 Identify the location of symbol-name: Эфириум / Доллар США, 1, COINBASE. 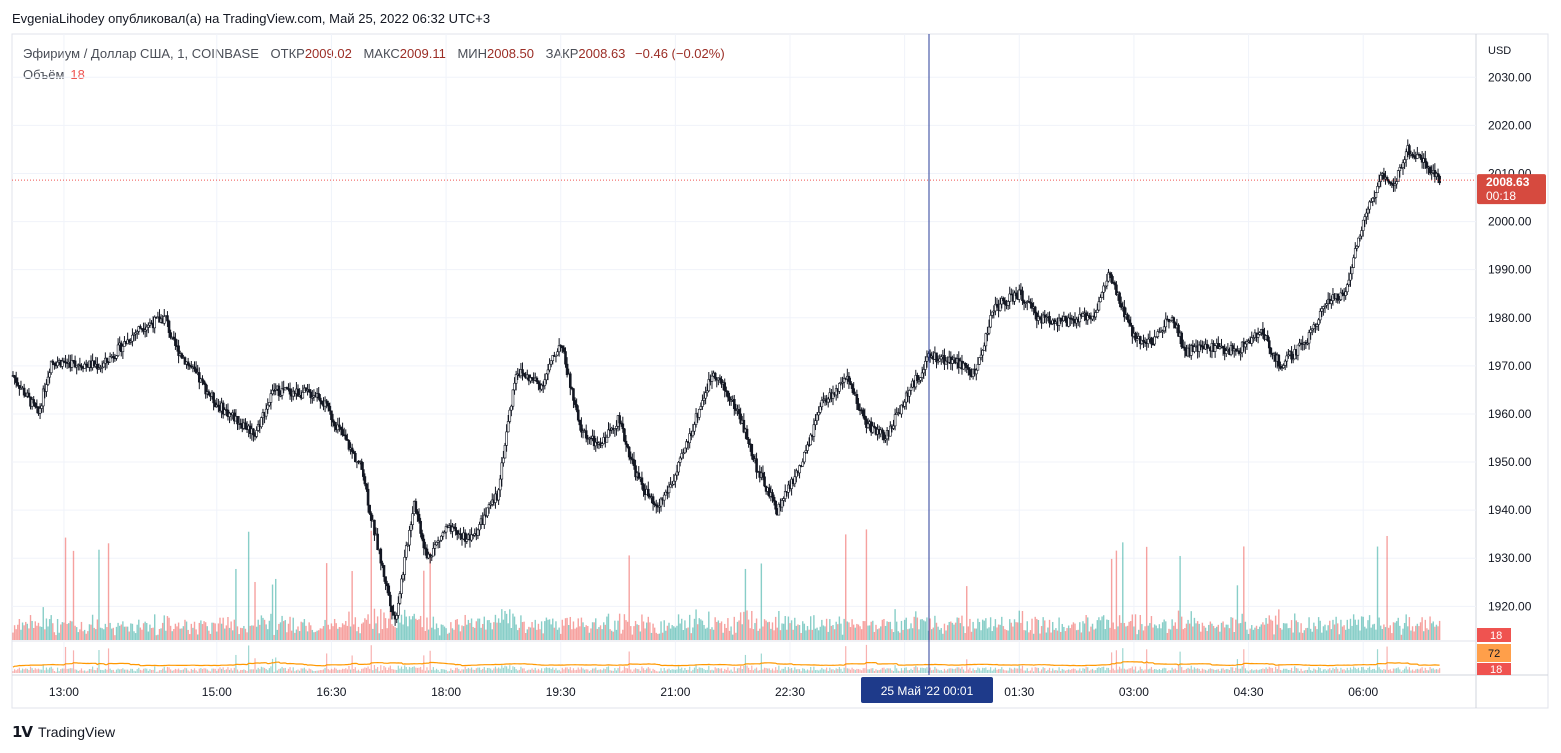
(141, 53).